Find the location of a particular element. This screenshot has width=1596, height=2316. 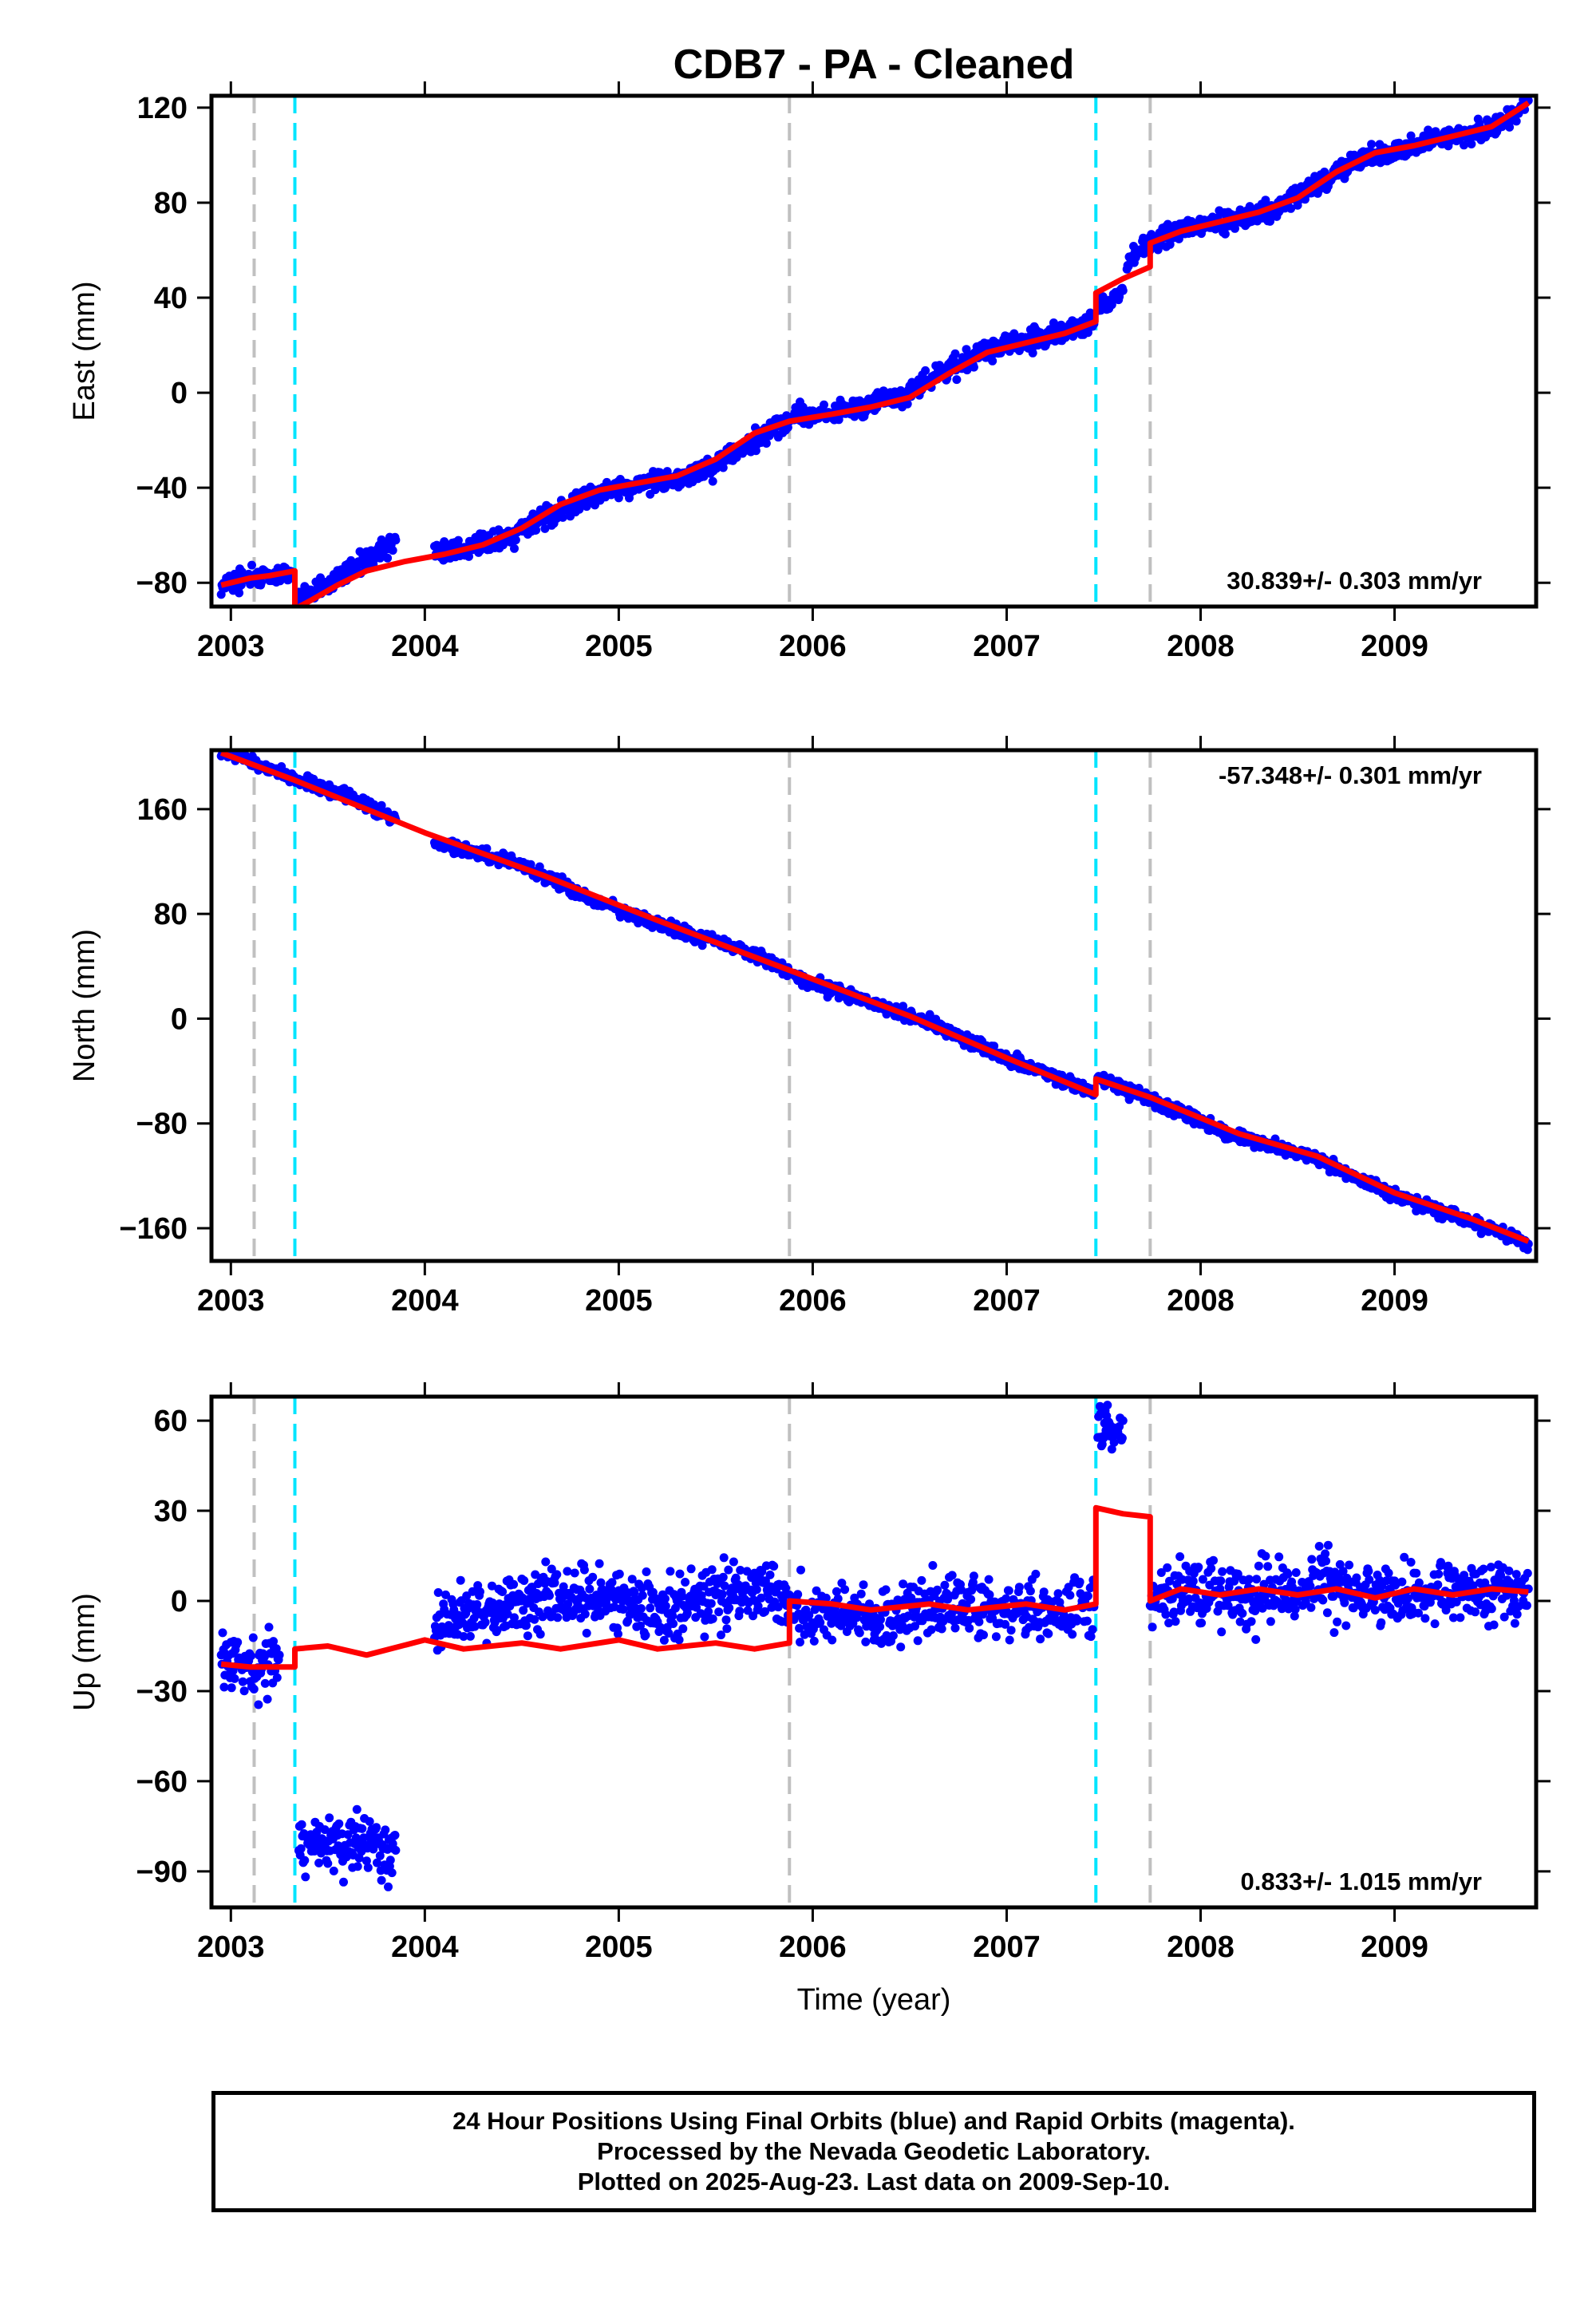

velocity-label: 30.839+/- 0.303 mm/yr is located at coordinates (1354, 581).